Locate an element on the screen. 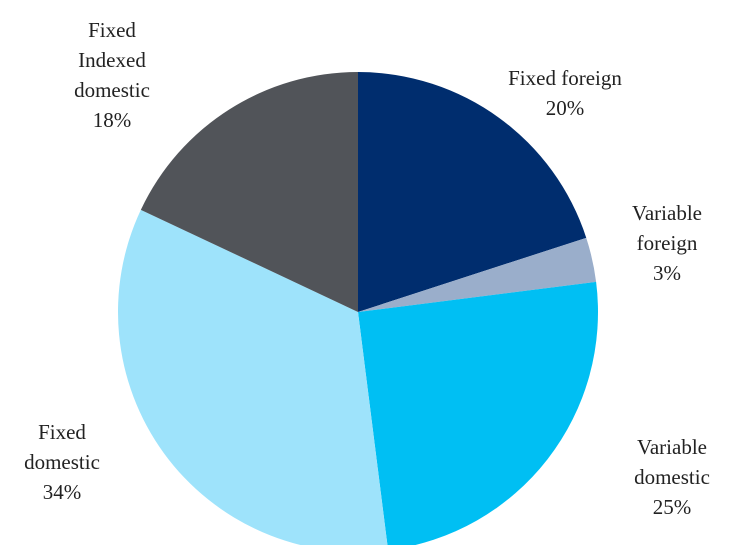 The width and height of the screenshot is (731, 545). slice-label: Fixed Indexed domestic 18% is located at coordinates (112, 75).